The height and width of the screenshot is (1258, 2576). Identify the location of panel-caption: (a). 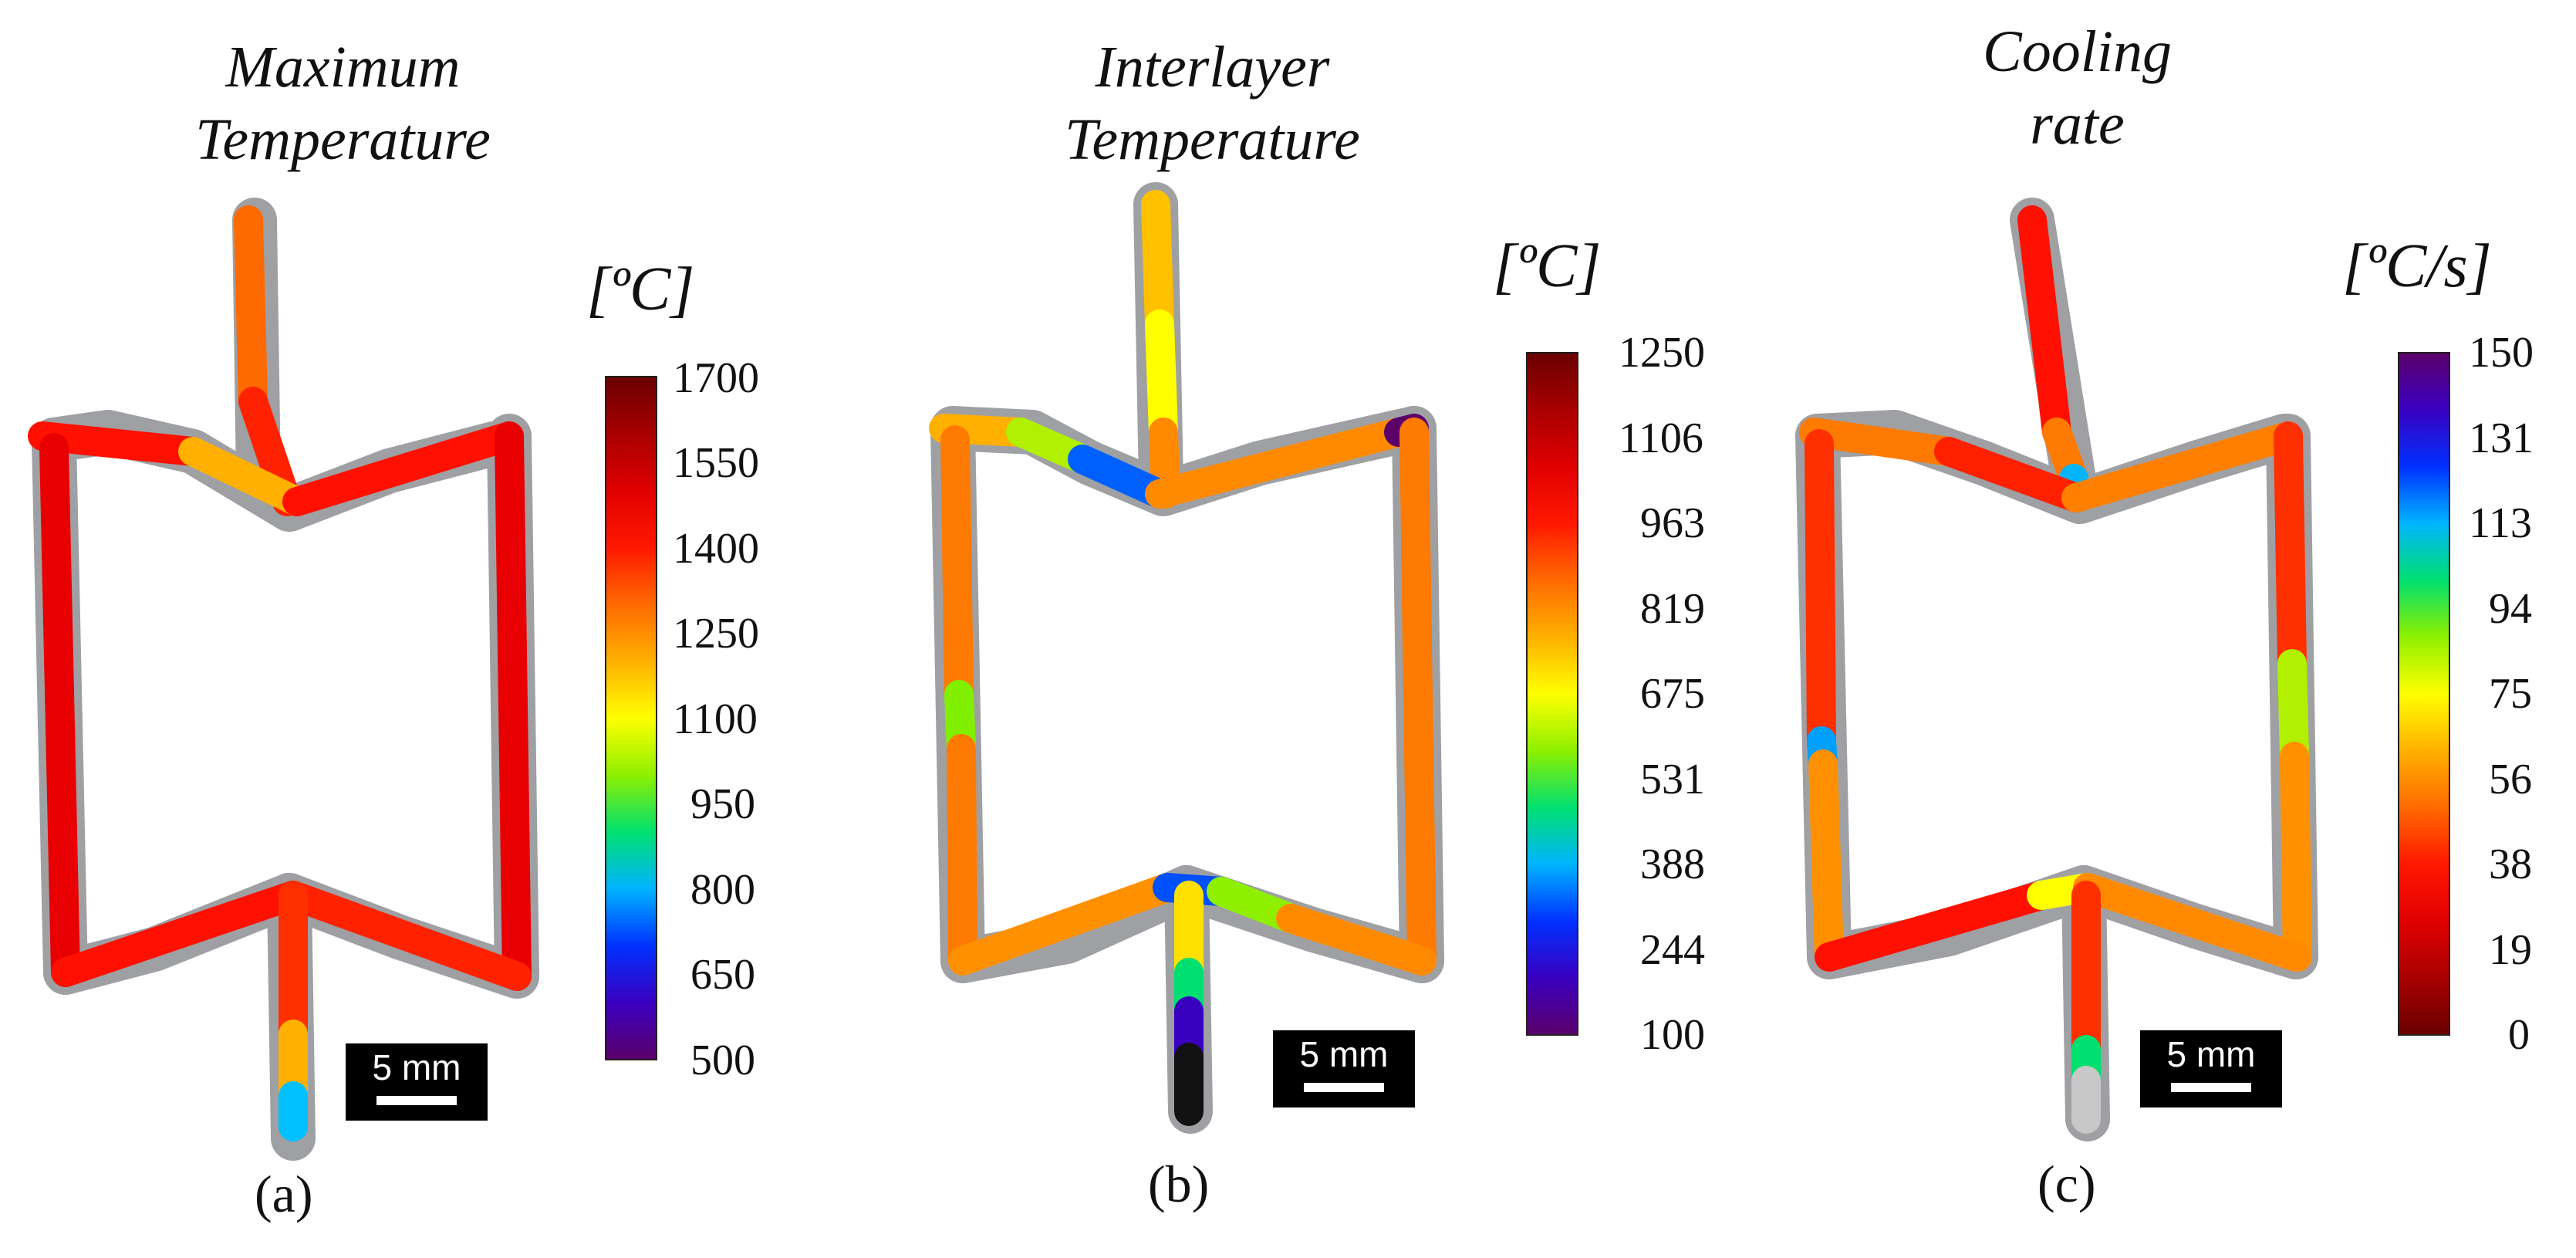
(284, 1194).